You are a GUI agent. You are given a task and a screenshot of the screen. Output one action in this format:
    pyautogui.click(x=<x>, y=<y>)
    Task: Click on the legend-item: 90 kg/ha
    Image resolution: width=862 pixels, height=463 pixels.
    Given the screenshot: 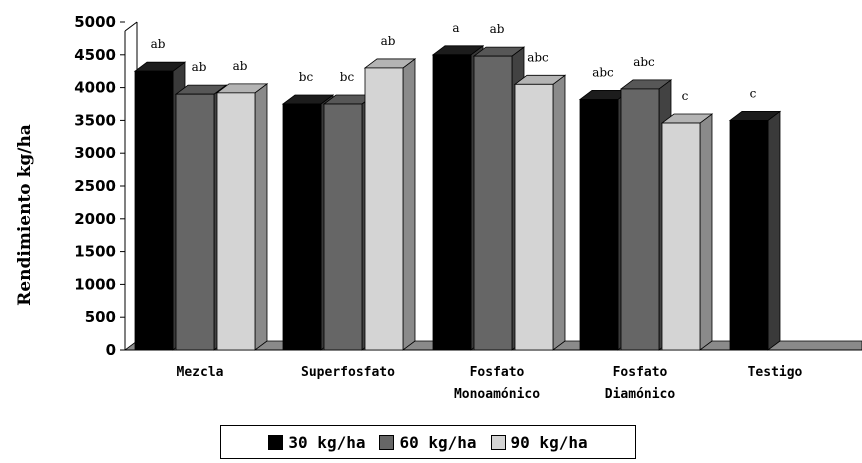 What is the action you would take?
    pyautogui.click(x=539, y=442)
    